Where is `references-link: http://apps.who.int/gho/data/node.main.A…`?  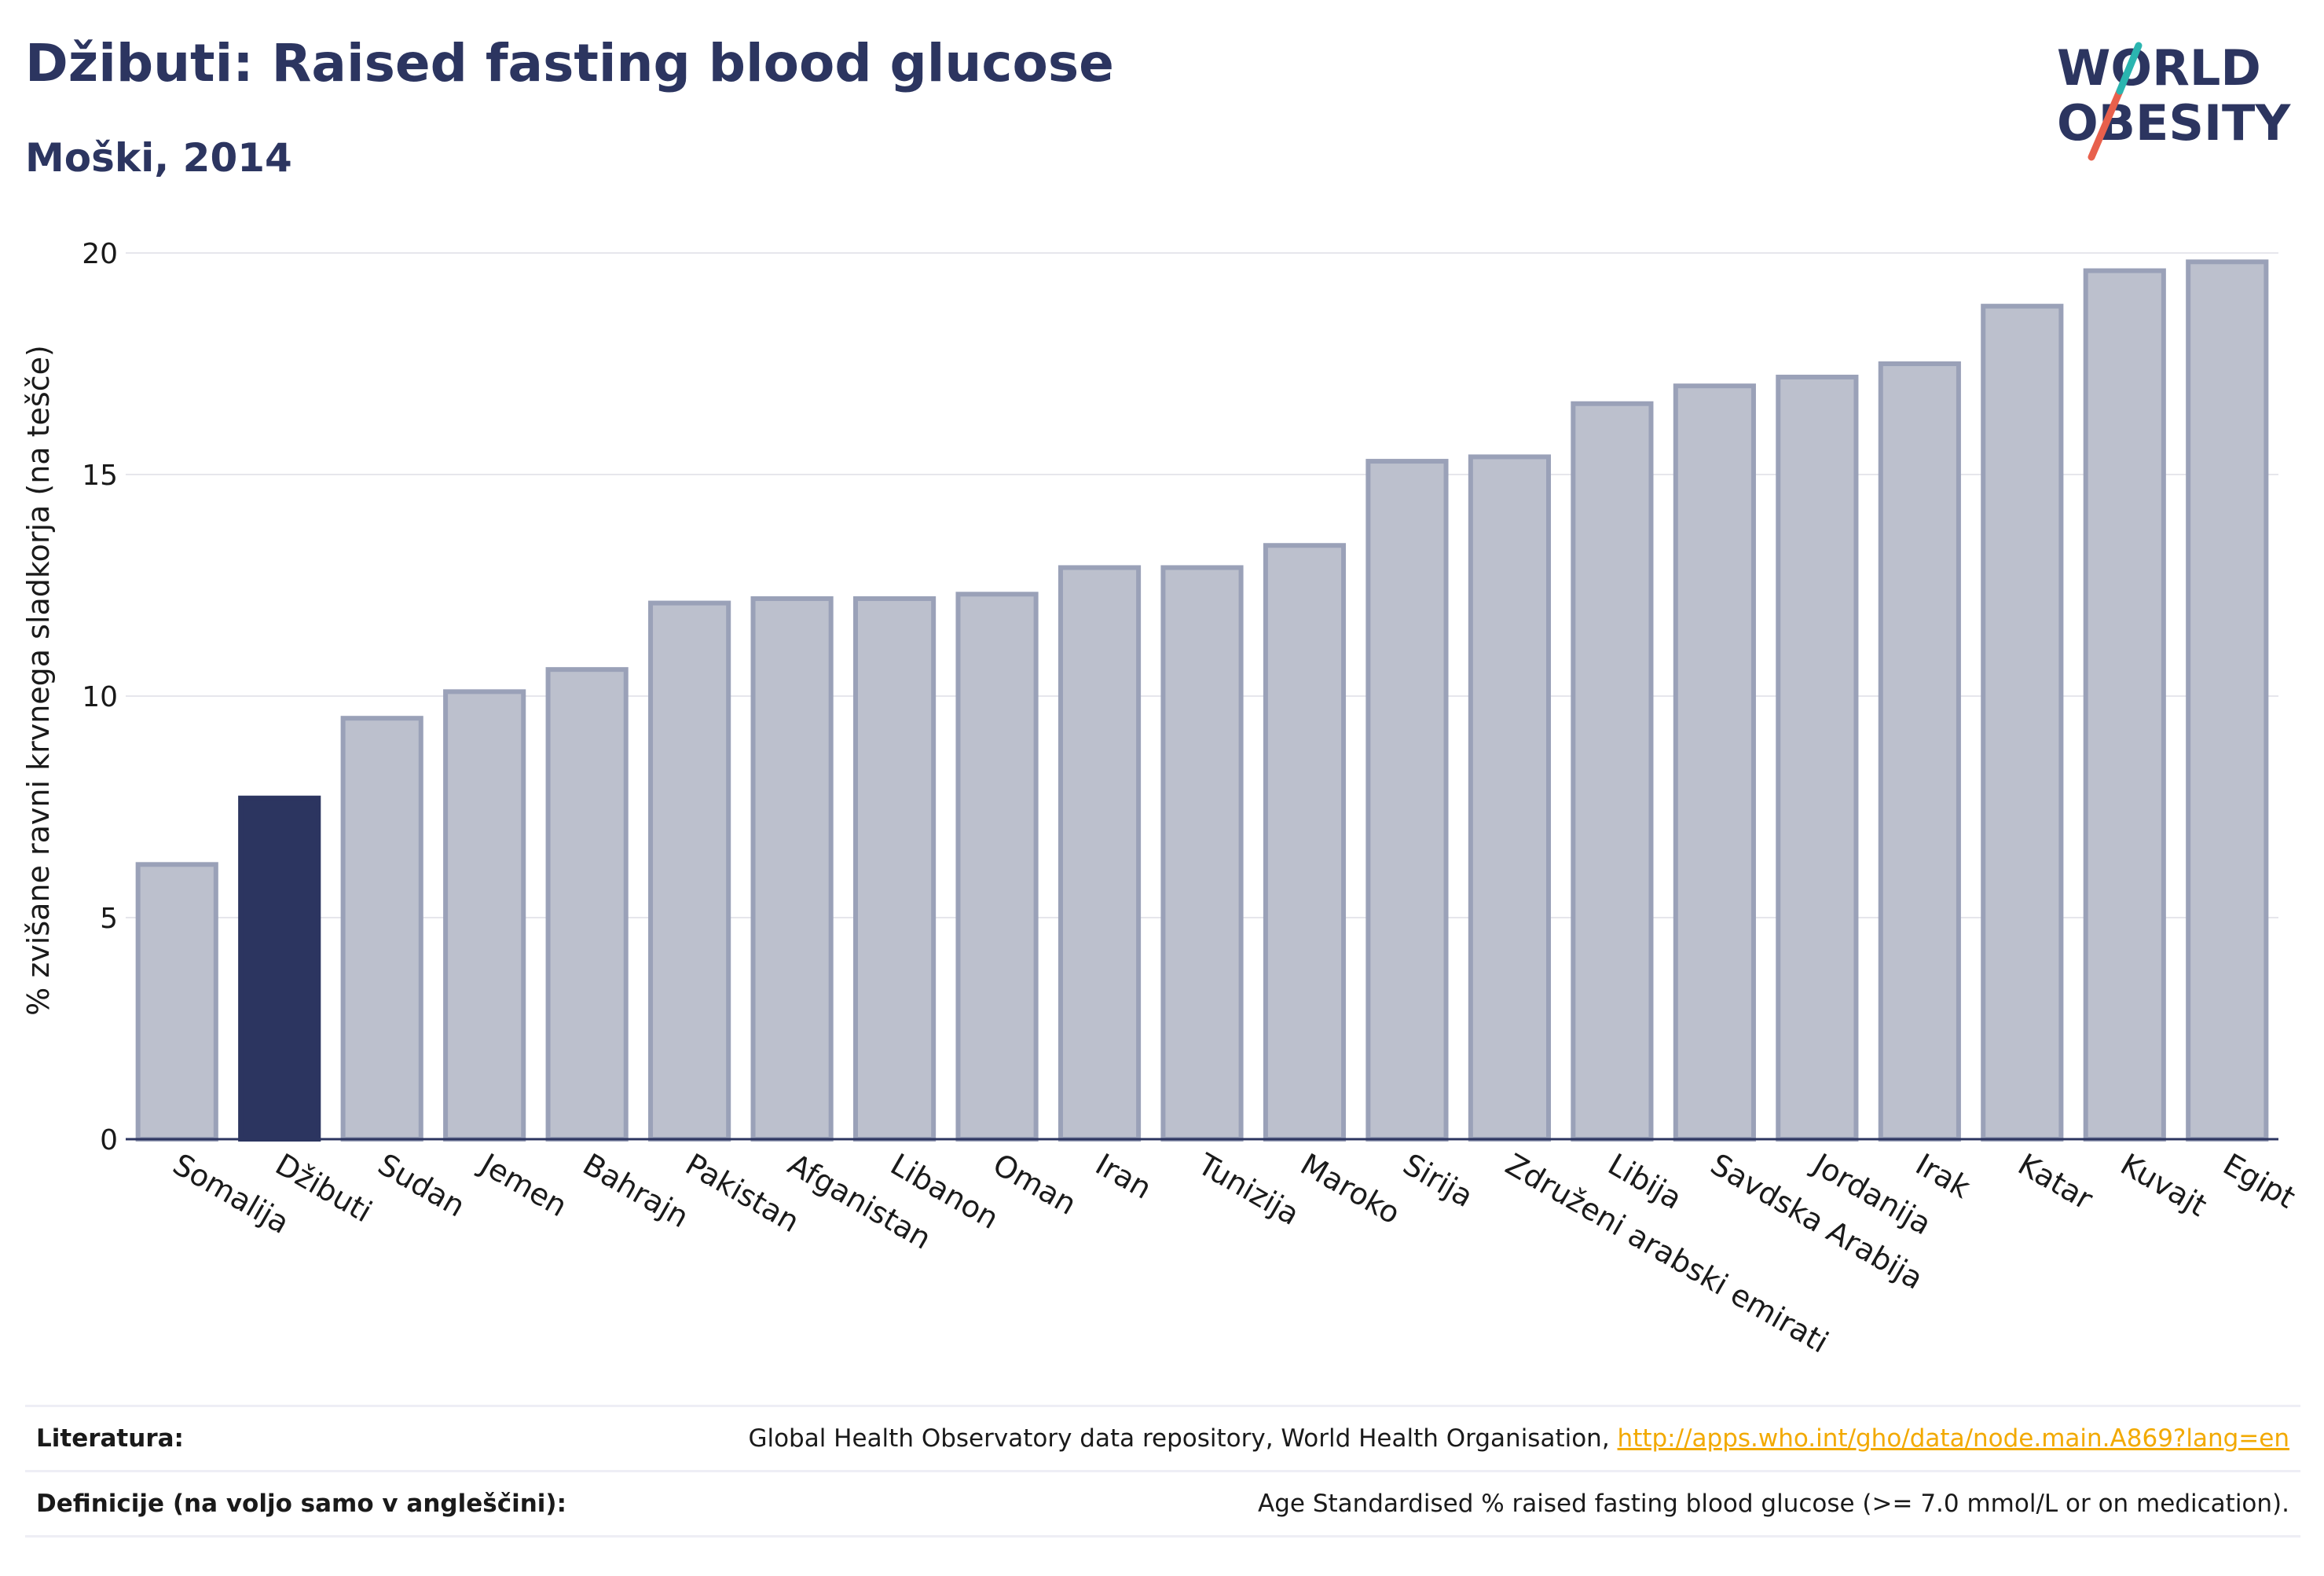 references-link: http://apps.who.int/gho/data/node.main.A… is located at coordinates (1953, 1438).